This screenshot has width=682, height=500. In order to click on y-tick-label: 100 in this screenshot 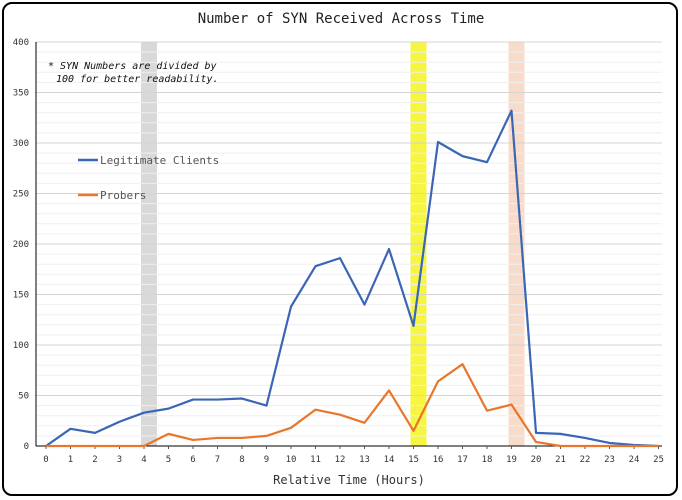, I will do `click(21, 346)`.